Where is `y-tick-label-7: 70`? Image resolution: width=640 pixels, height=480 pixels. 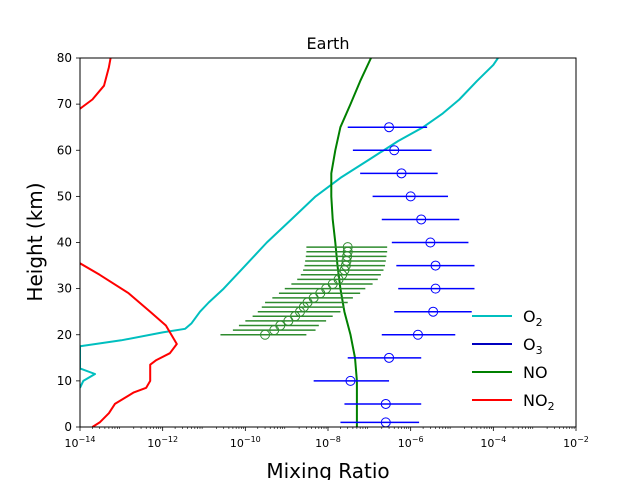
y-tick-label-7: 70 is located at coordinates (64, 104).